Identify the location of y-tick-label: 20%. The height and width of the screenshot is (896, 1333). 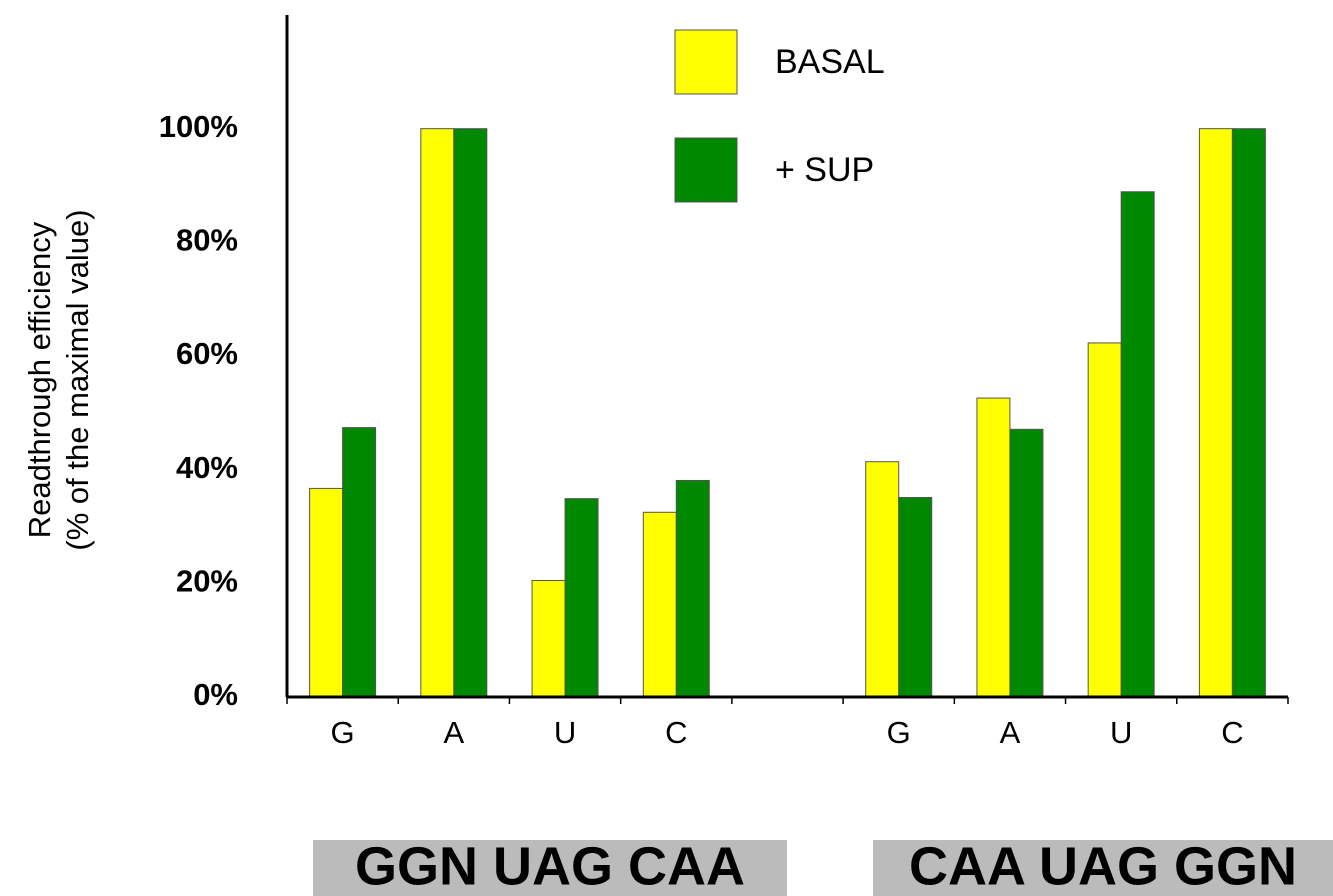
(207, 581).